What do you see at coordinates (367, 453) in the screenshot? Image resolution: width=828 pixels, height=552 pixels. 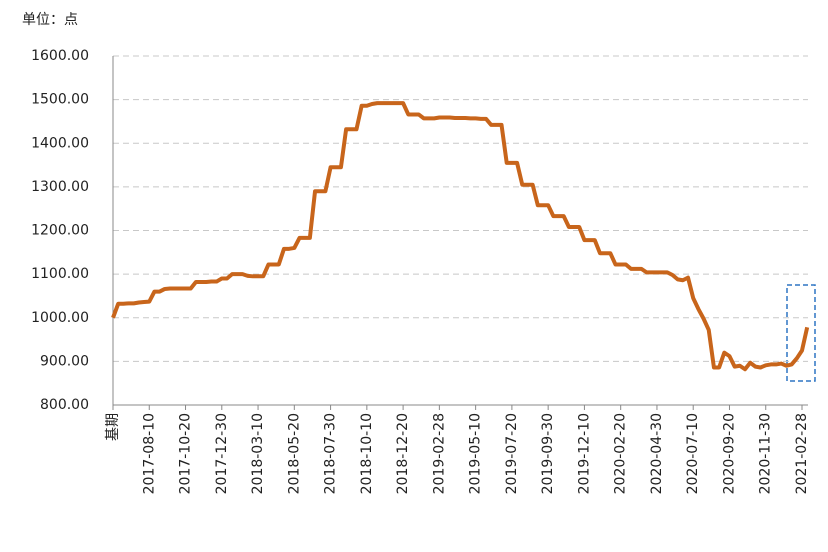 I see `x-tick-label: 2018-10-10` at bounding box center [367, 453].